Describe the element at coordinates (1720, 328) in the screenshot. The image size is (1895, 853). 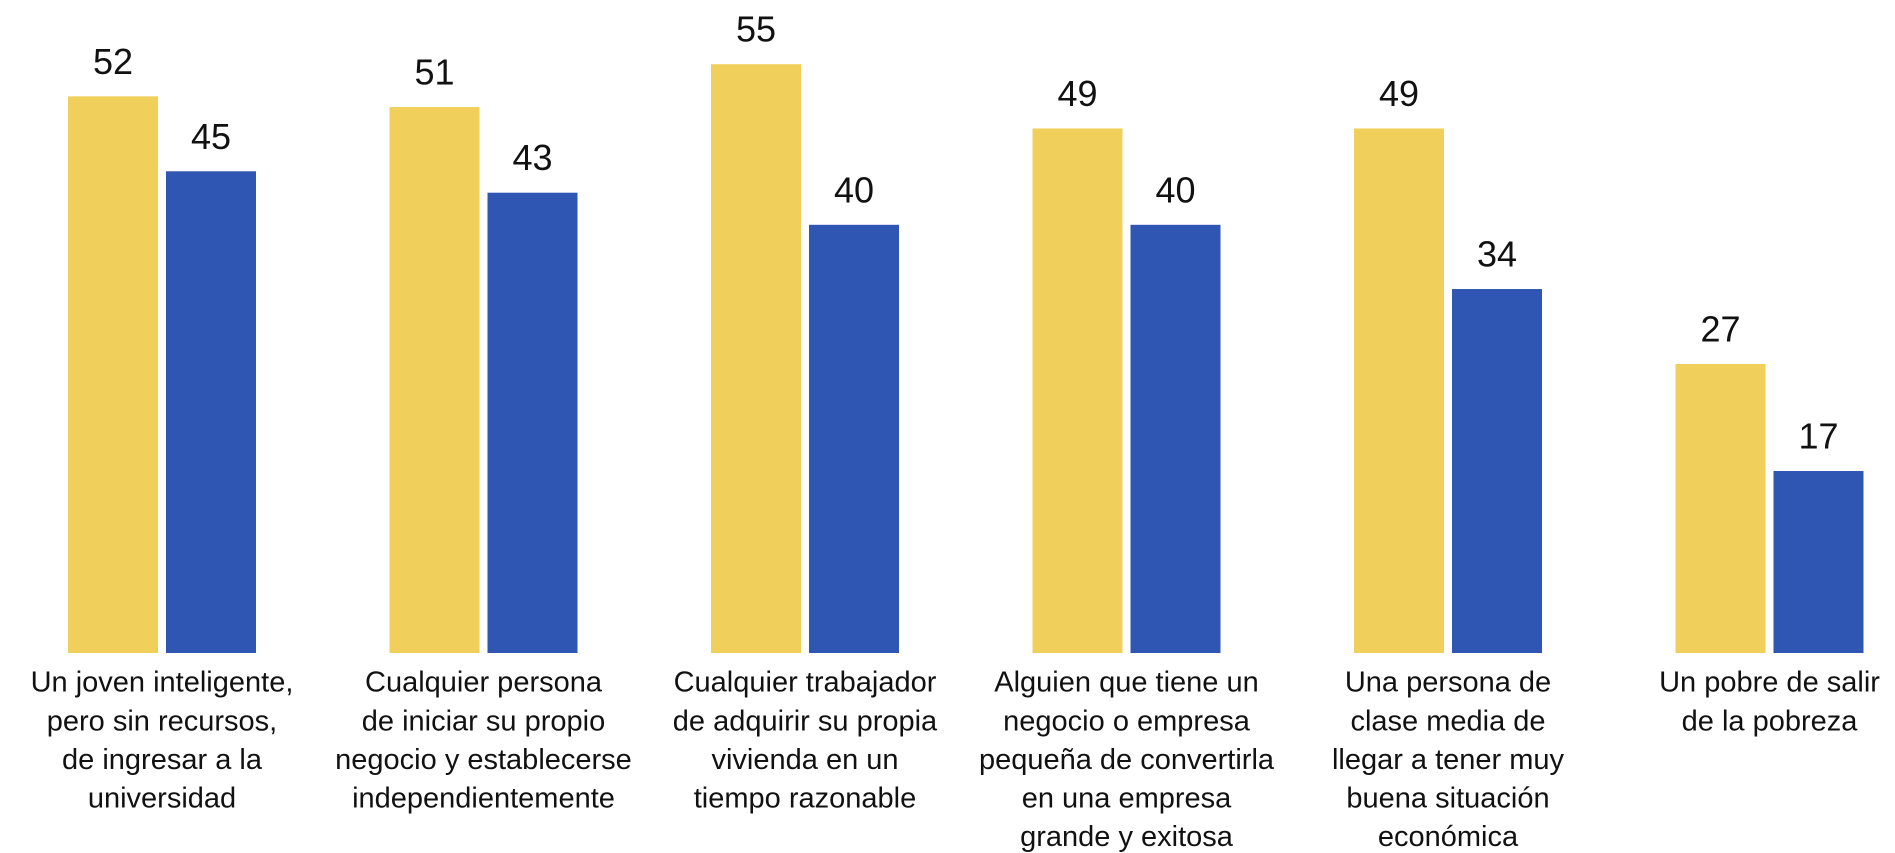
I see `value-label: 27` at that location.